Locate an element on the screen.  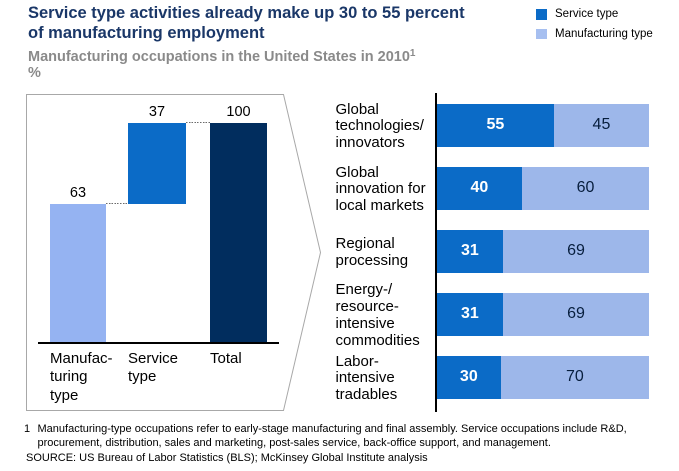
stacked-bar-4-manufacturing is located at coordinates (575, 378).